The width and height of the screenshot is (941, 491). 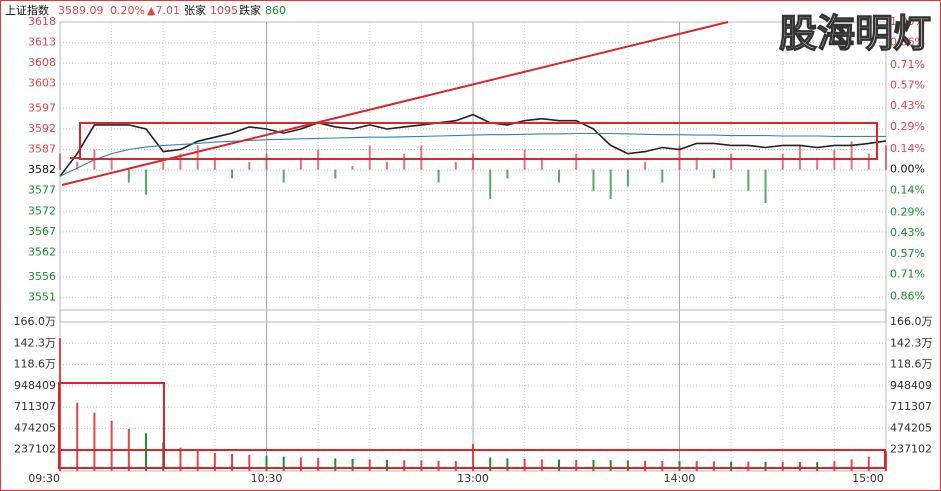 What do you see at coordinates (35, 342) in the screenshot?
I see `y-tick-label: 142.3万` at bounding box center [35, 342].